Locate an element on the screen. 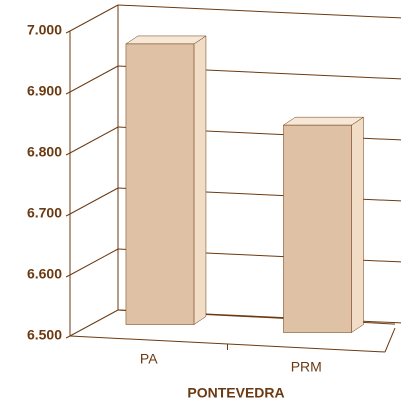  y-tick-label: 6.500 is located at coordinates (44, 335).